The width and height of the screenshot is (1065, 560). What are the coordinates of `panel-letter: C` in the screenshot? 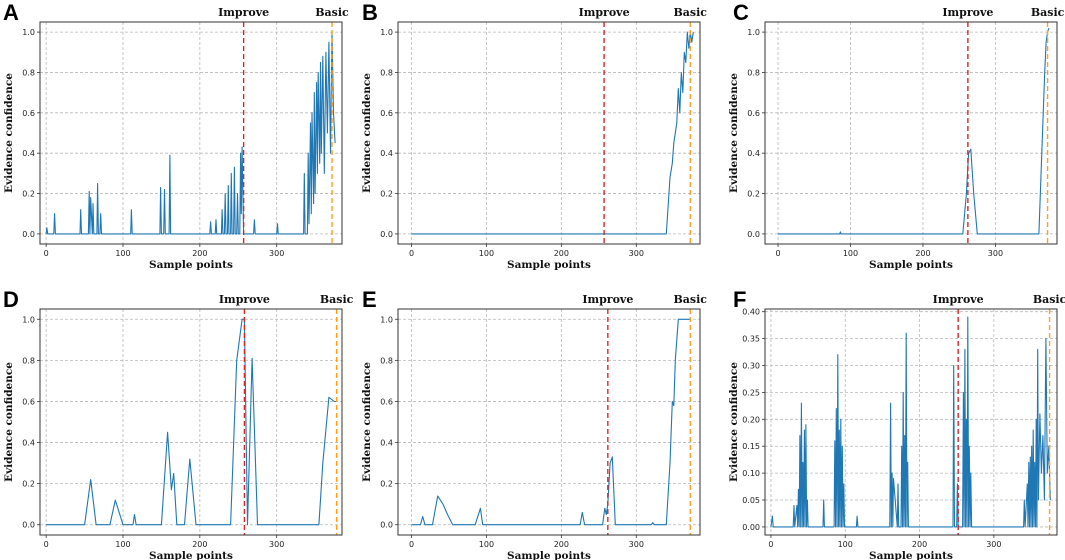 It's located at (741, 12).